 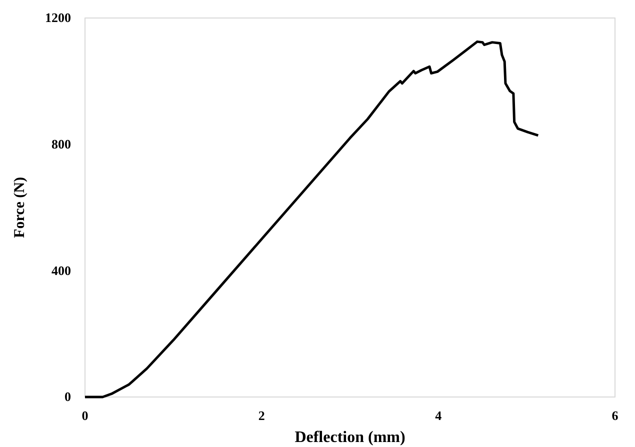 What do you see at coordinates (61, 270) in the screenshot?
I see `y-tick-label: 400` at bounding box center [61, 270].